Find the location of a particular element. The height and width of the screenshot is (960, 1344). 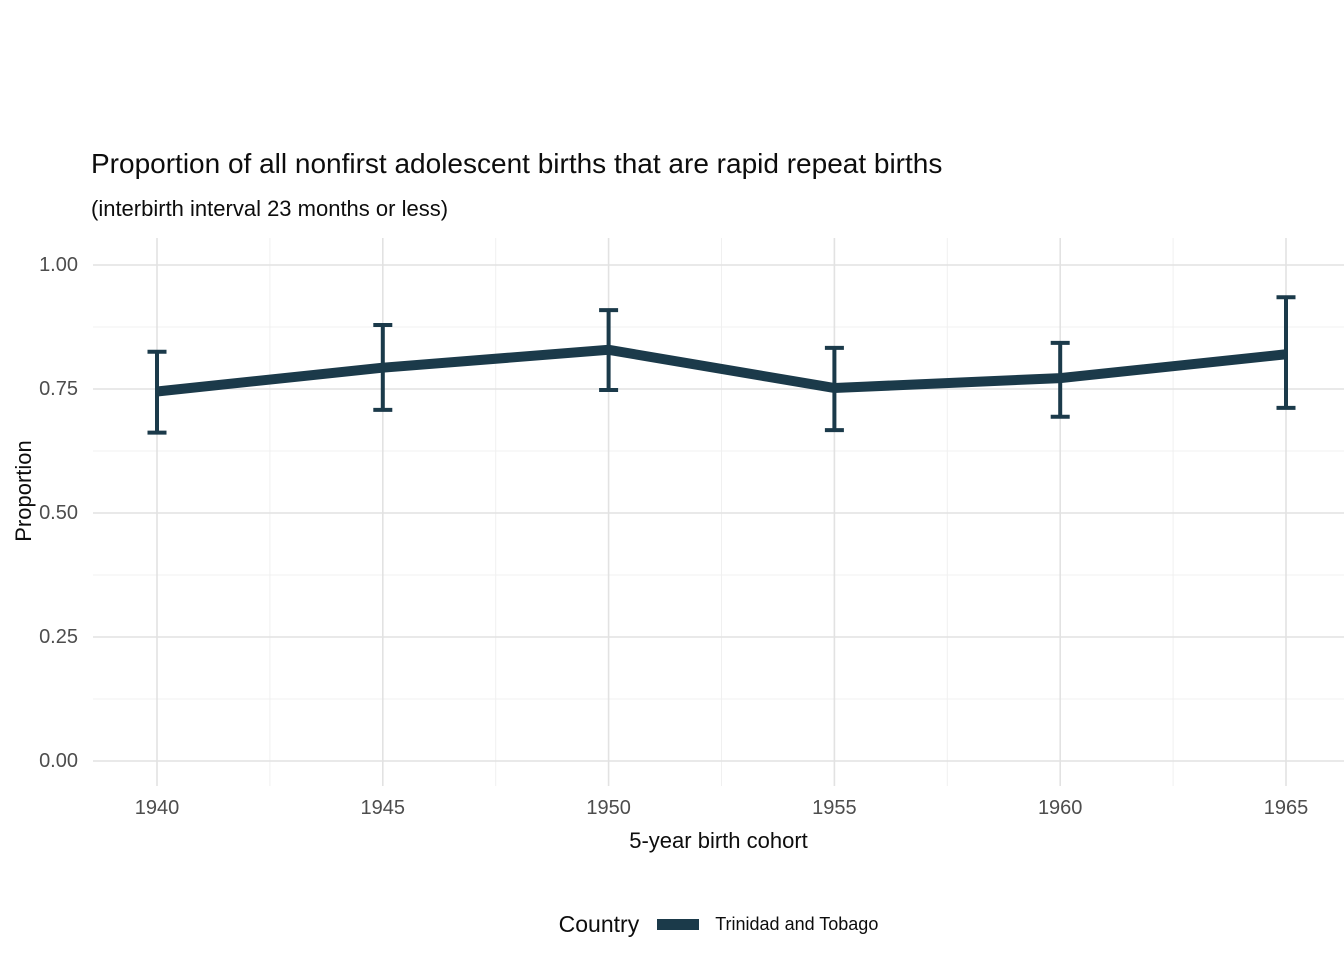

legend-title: Country is located at coordinates (599, 923).